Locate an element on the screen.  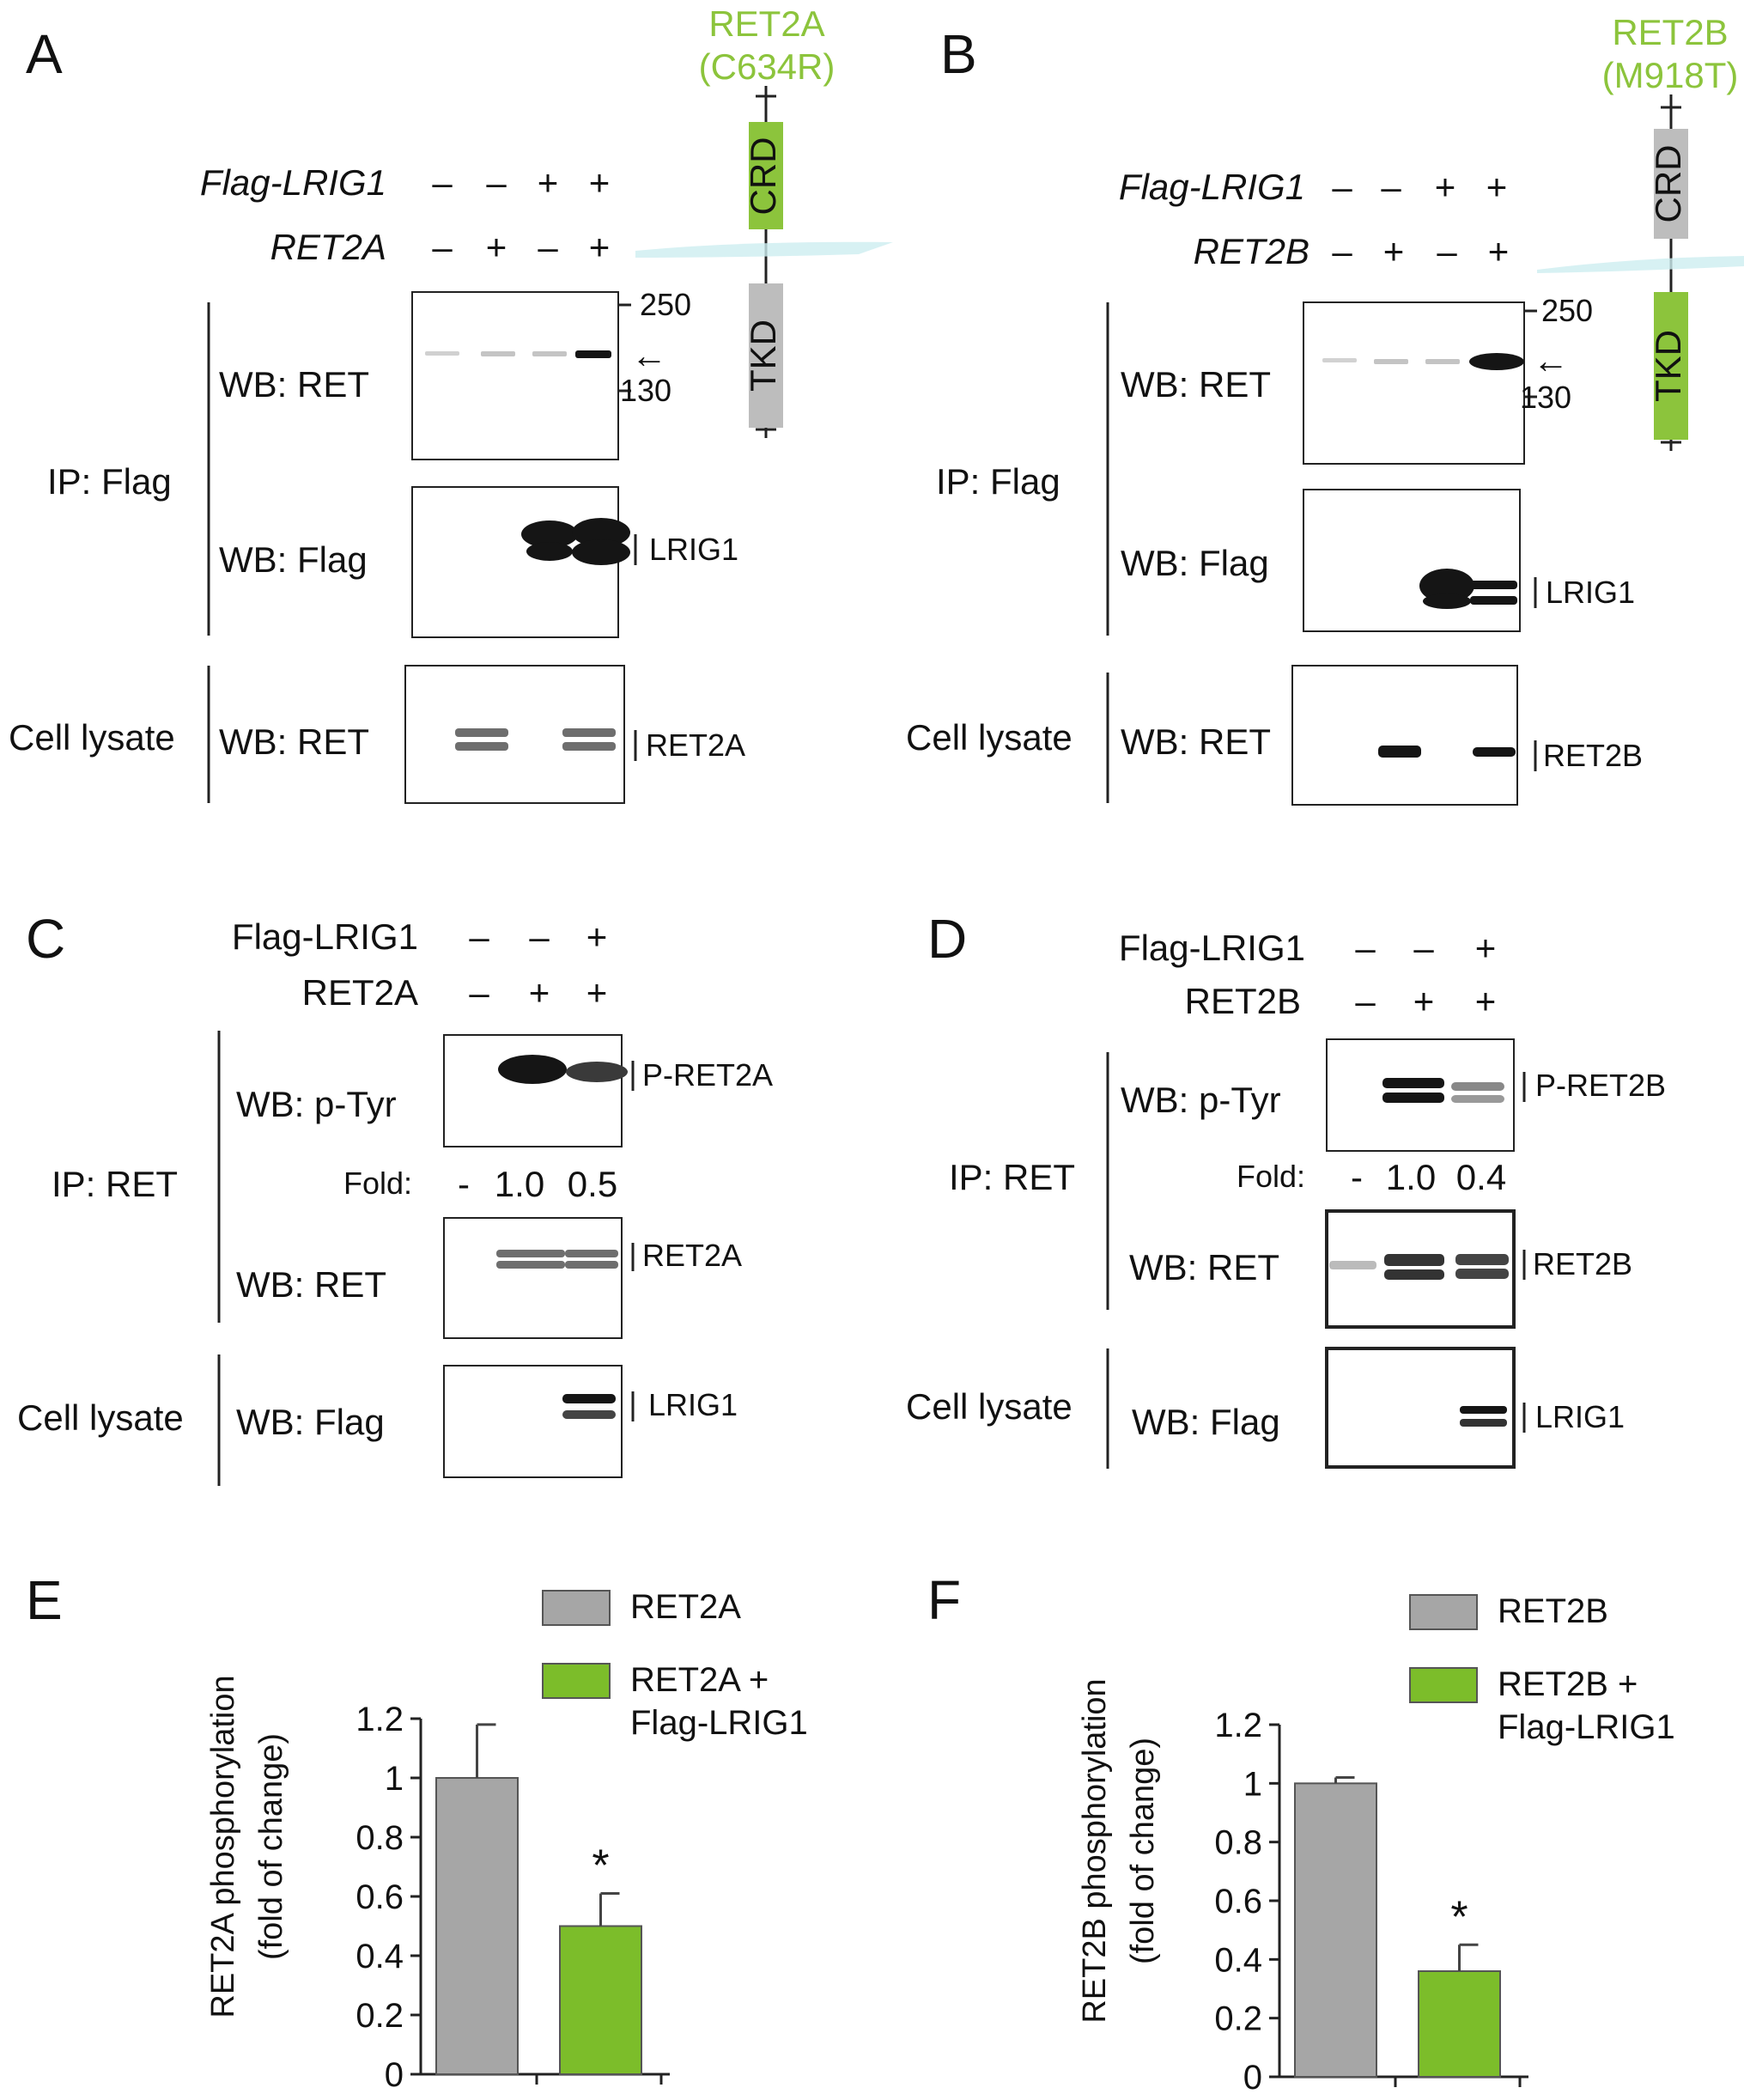
c-row1-label: Flag-LRIG1 is located at coordinates (325, 937).